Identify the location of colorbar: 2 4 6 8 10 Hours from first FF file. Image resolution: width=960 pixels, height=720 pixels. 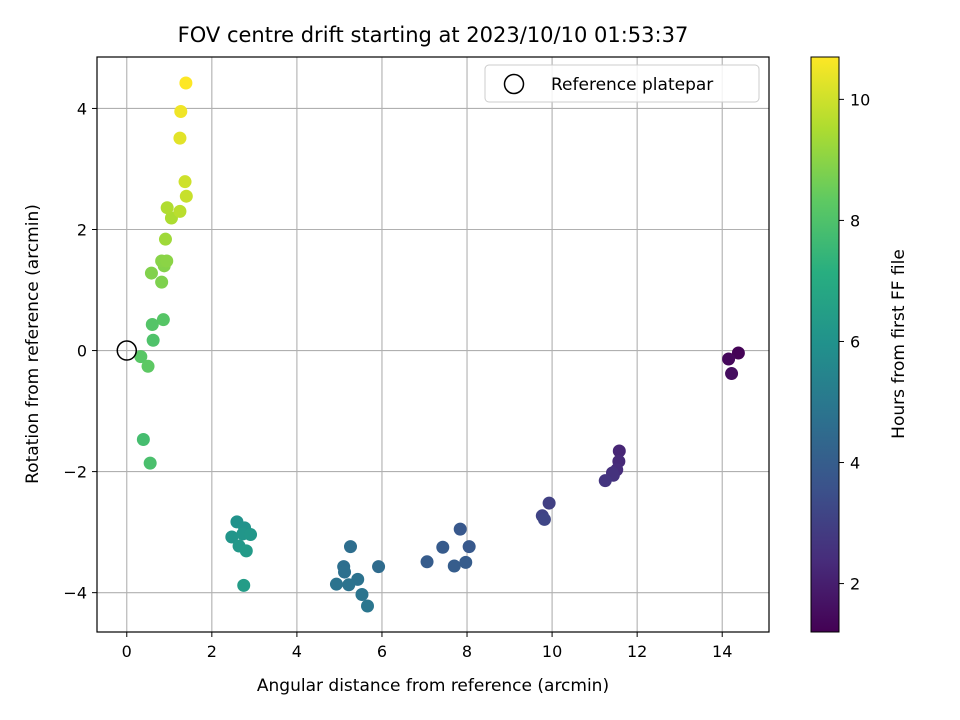
(859, 344).